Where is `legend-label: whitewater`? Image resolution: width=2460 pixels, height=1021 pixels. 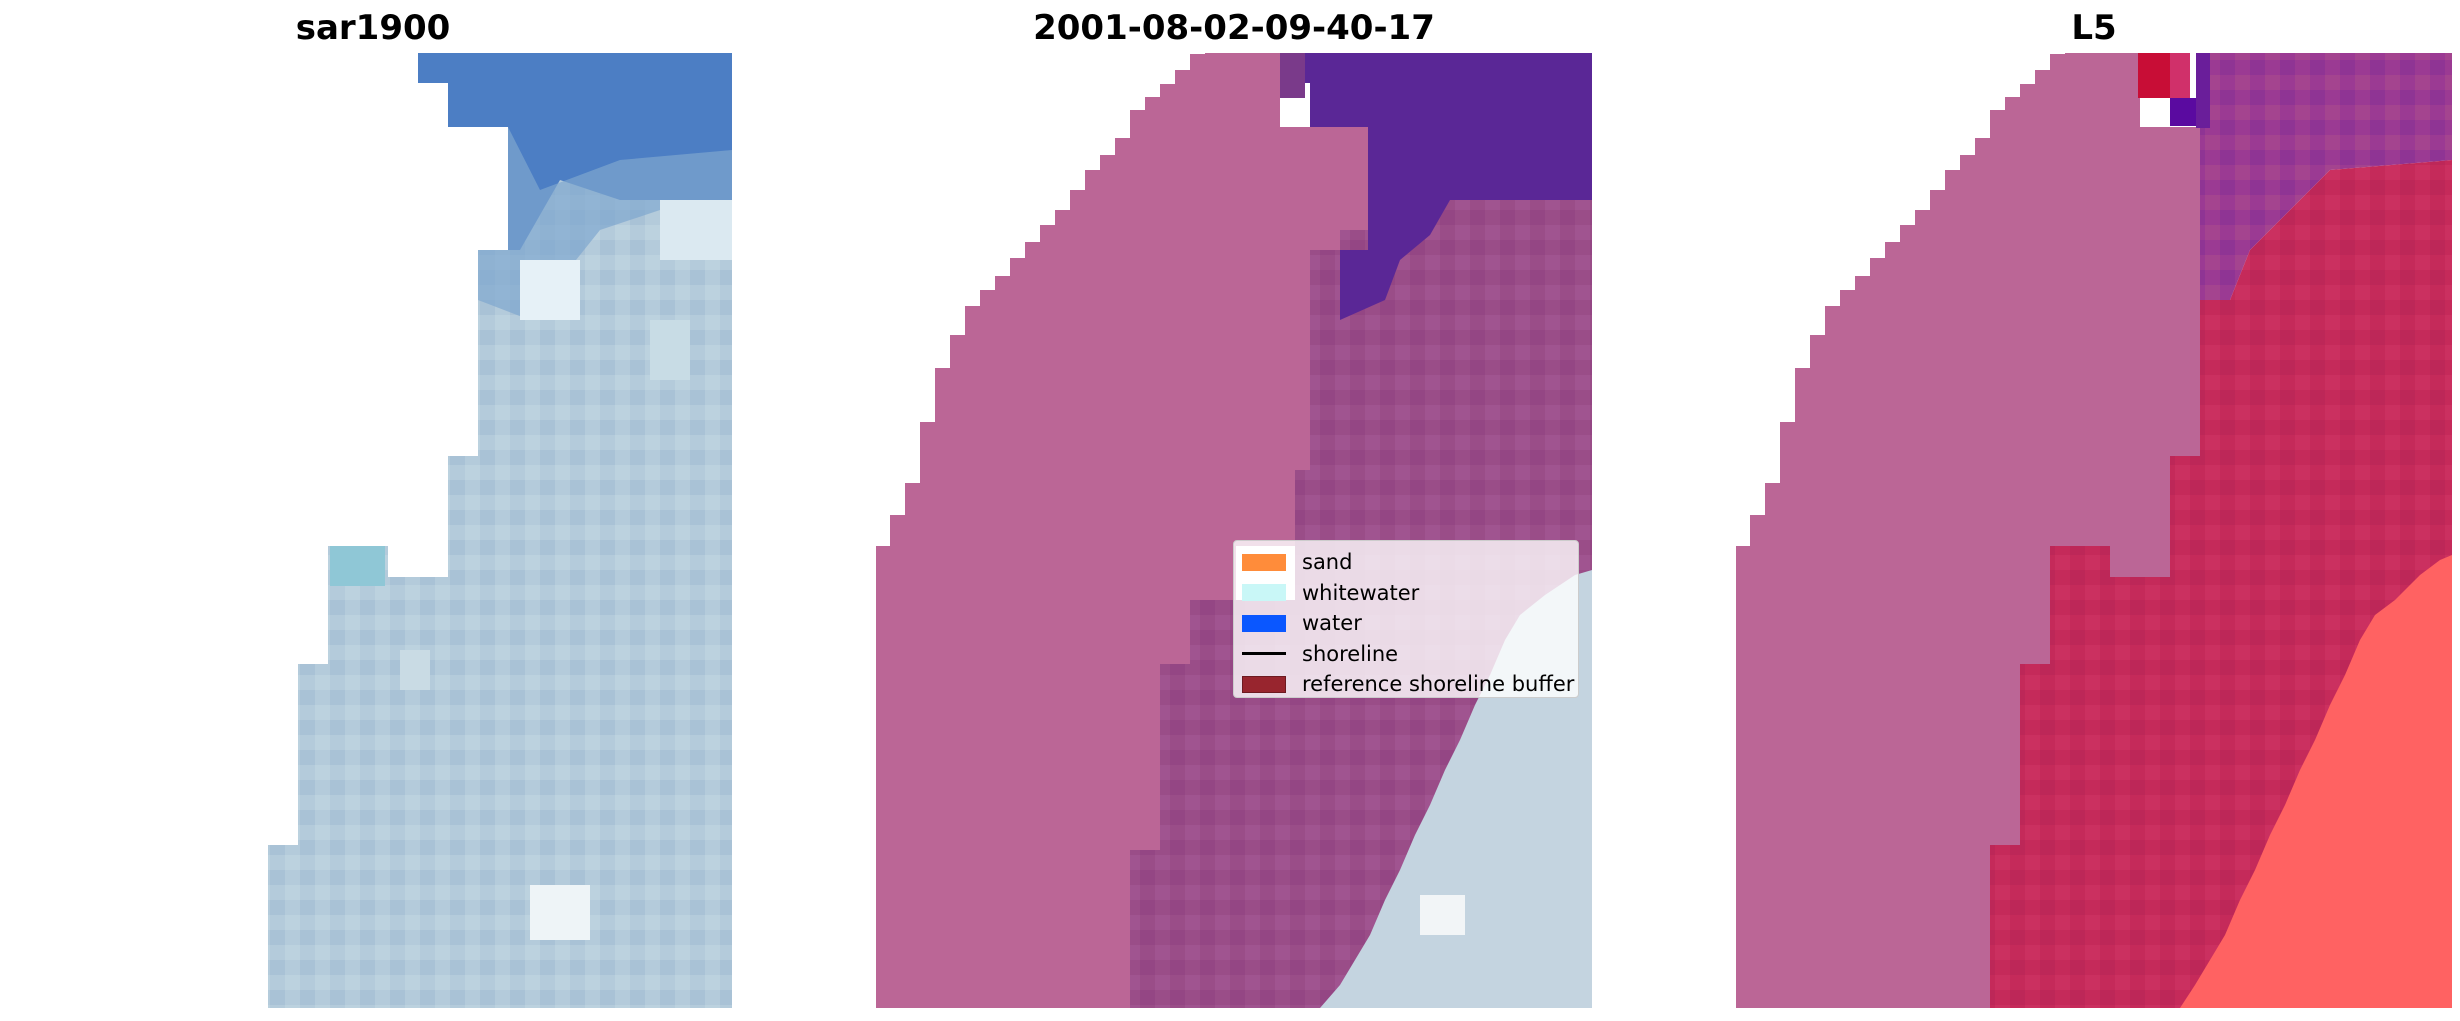 legend-label: whitewater is located at coordinates (1361, 592).